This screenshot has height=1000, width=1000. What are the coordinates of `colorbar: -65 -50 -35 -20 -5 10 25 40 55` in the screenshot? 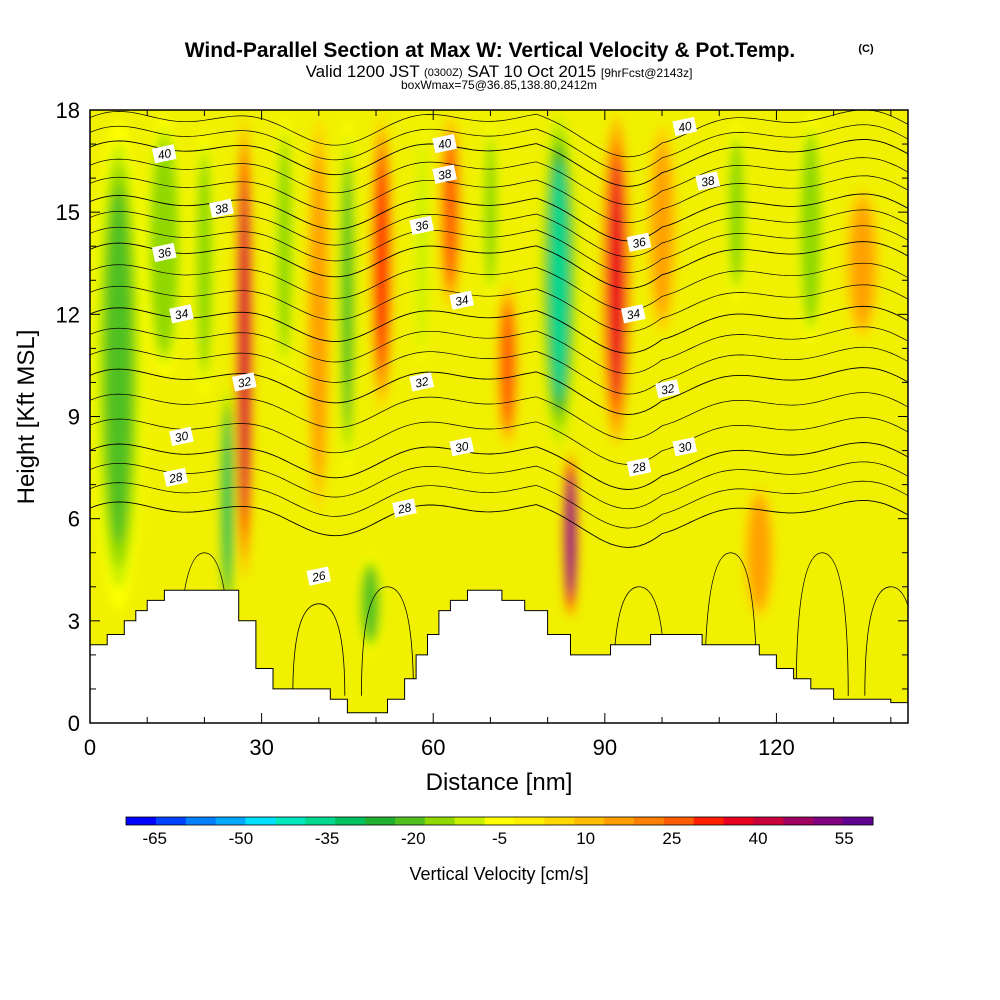 It's located at (499, 832).